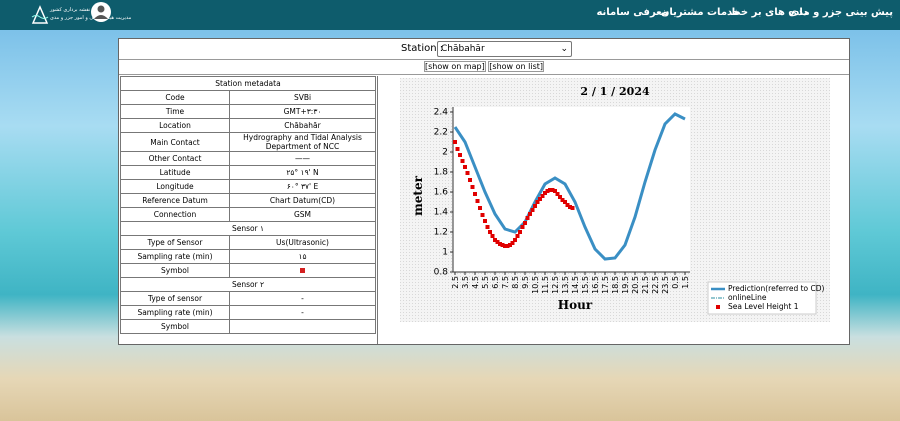 This screenshot has width=900, height=421. Describe the element at coordinates (776, 288) in the screenshot. I see `legend-label: Prediction(referred to CD)` at that location.